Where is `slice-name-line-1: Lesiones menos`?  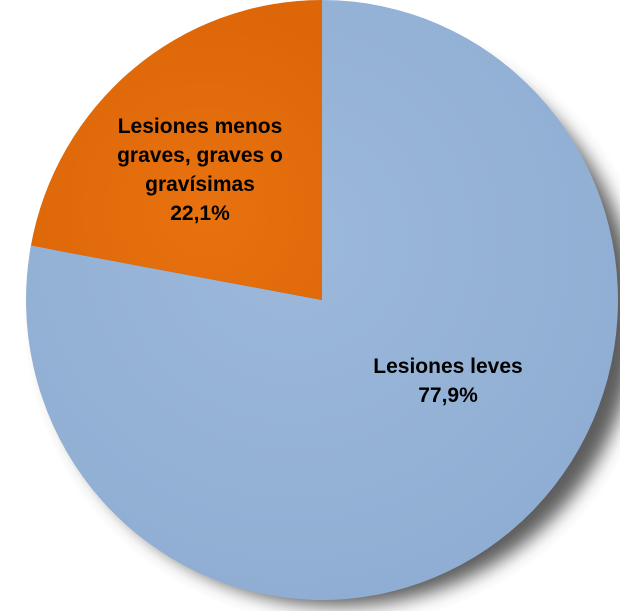 slice-name-line-1: Lesiones menos is located at coordinates (200, 126).